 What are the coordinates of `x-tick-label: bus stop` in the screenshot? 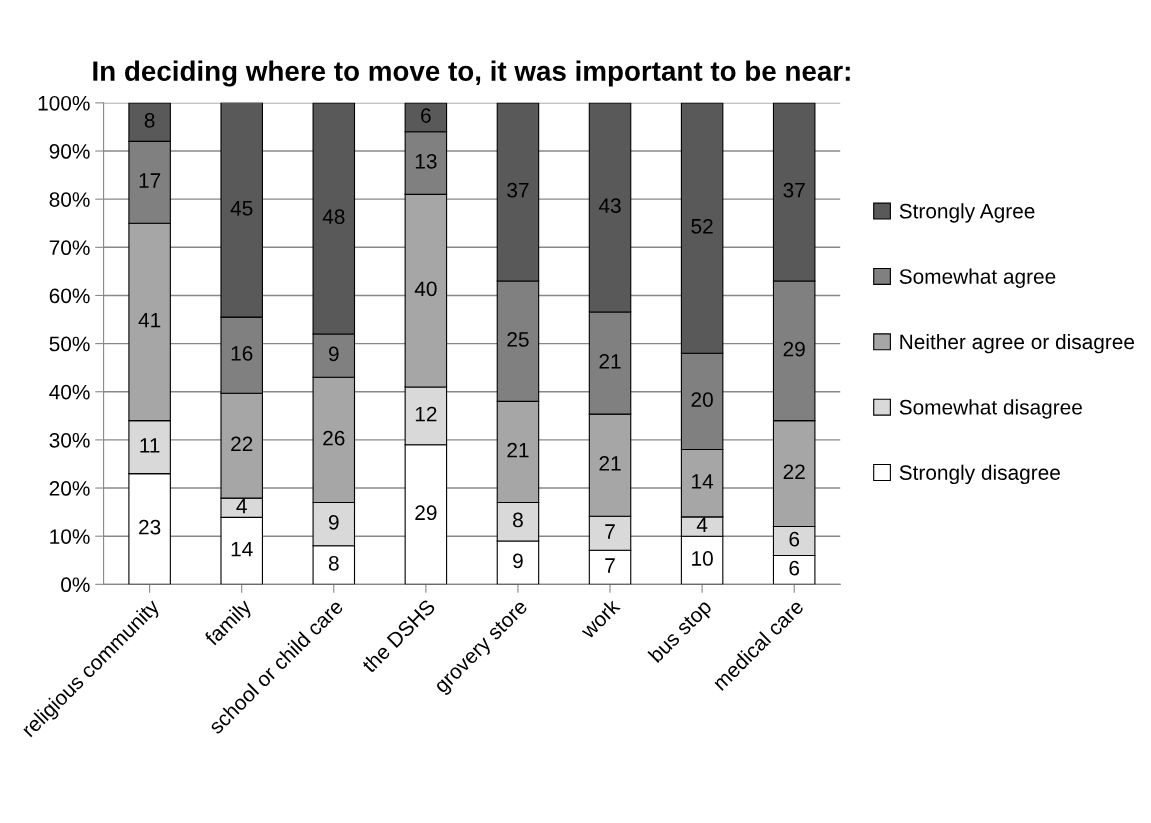 It's located at (681, 632).